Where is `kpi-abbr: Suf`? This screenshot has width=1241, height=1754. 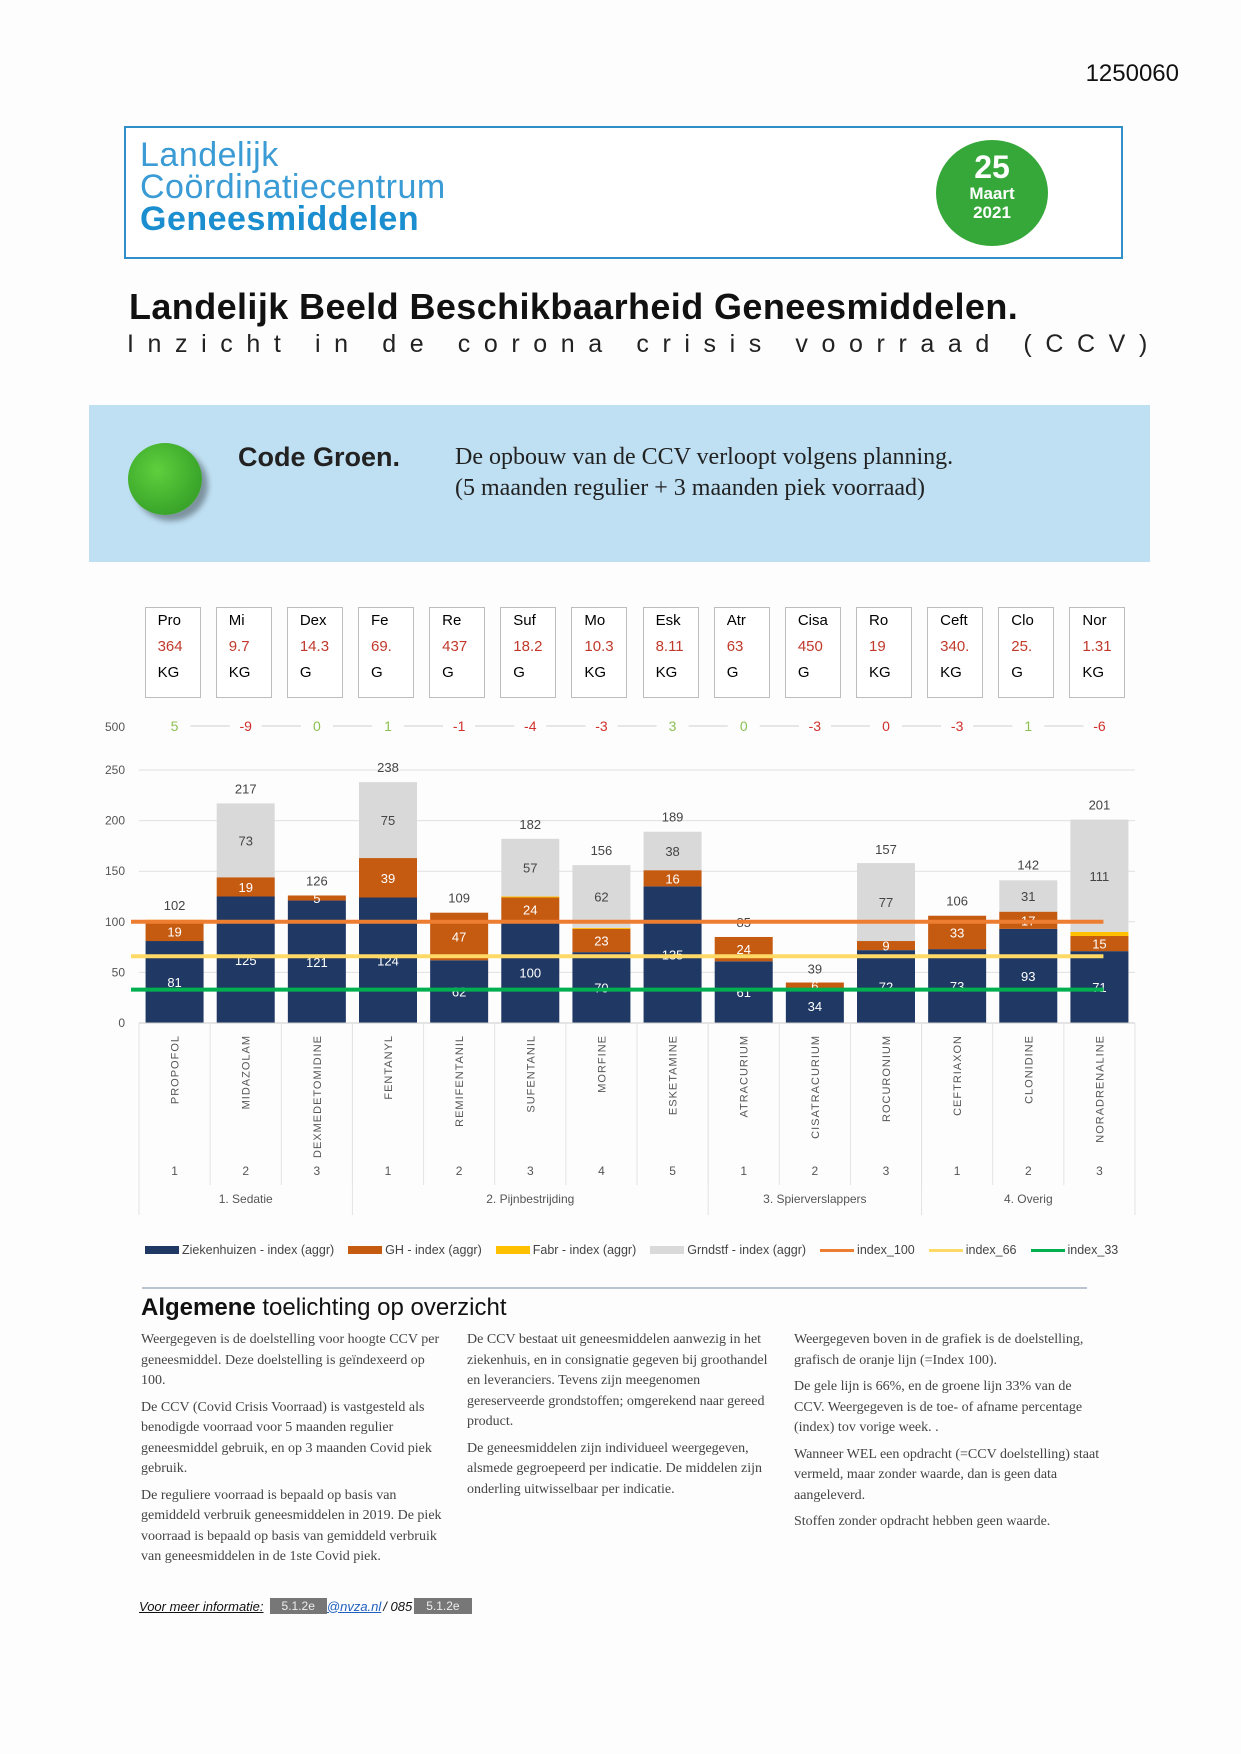 kpi-abbr: Suf is located at coordinates (524, 620).